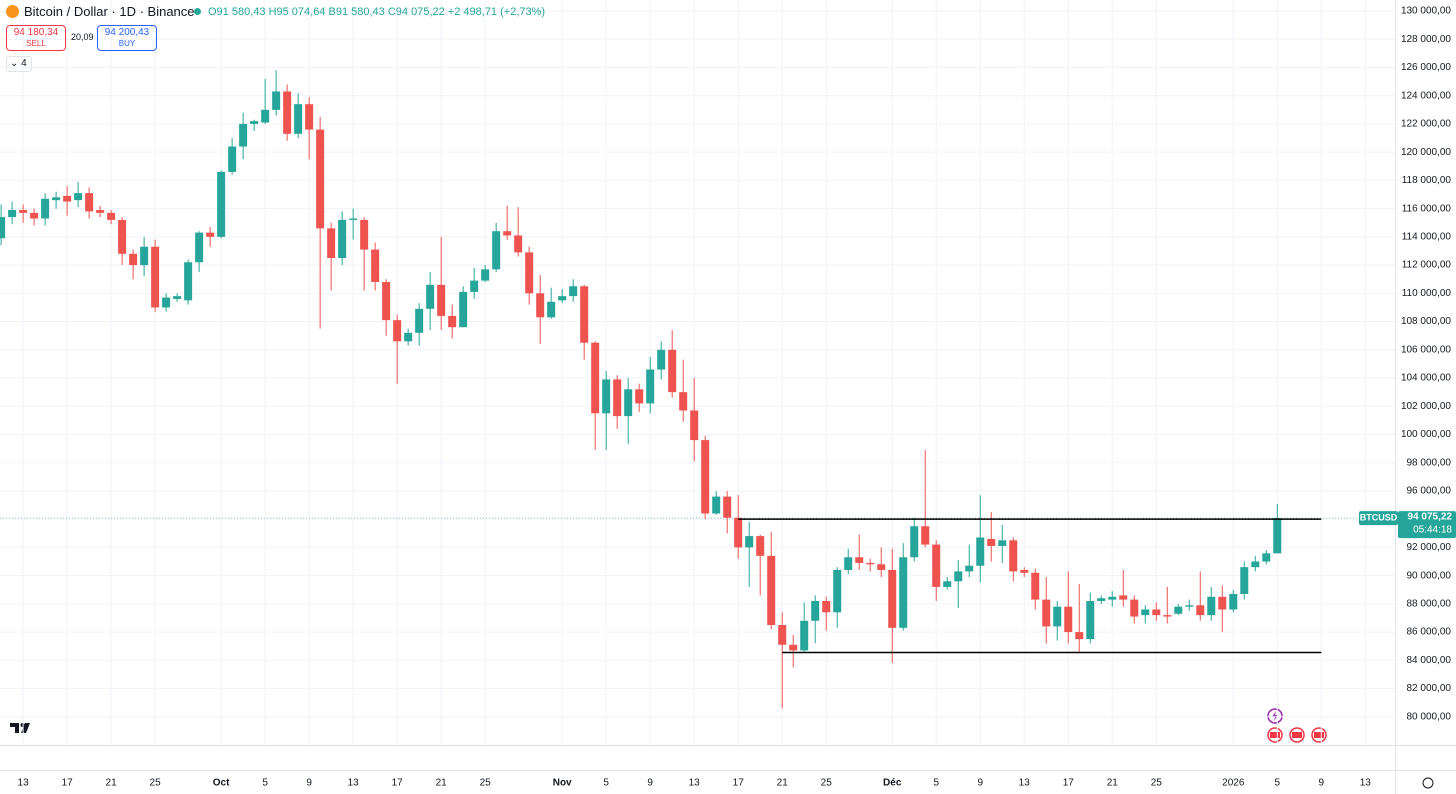 Image resolution: width=1456 pixels, height=794 pixels. Describe the element at coordinates (1432, 530) in the screenshot. I see `countdown: 05:44:18` at that location.